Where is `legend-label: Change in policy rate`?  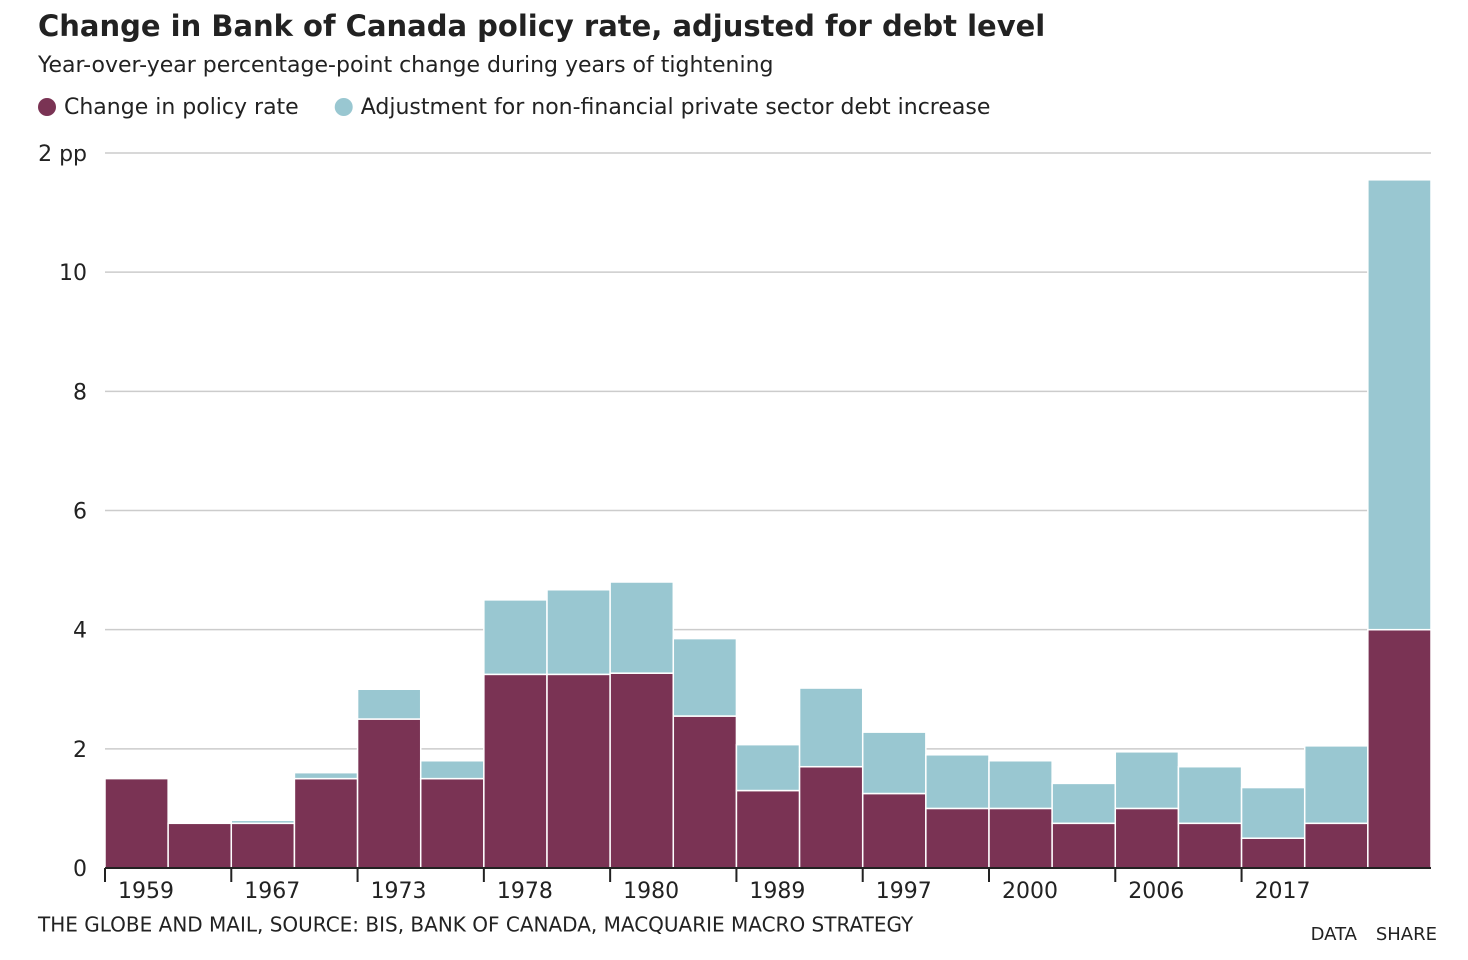
legend-label: Change in policy rate is located at coordinates (181, 107).